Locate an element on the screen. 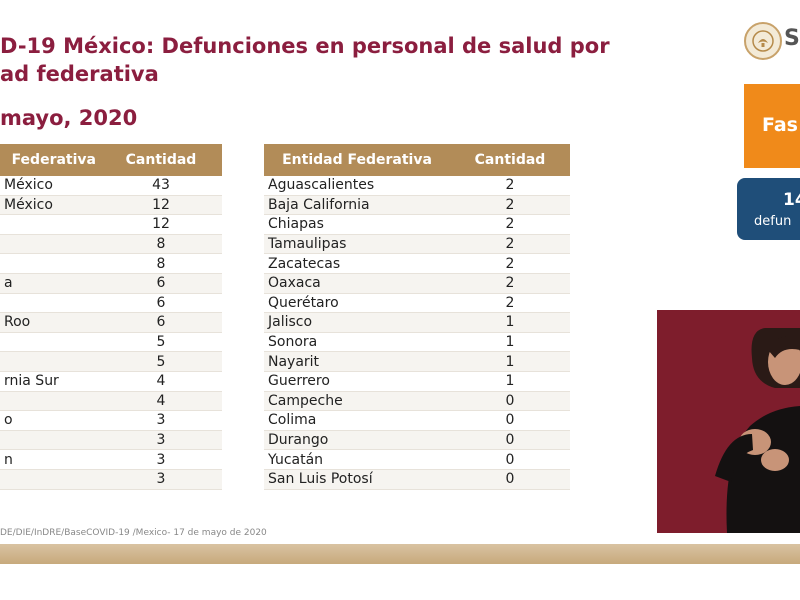  logo-text: S is located at coordinates (792, 38).